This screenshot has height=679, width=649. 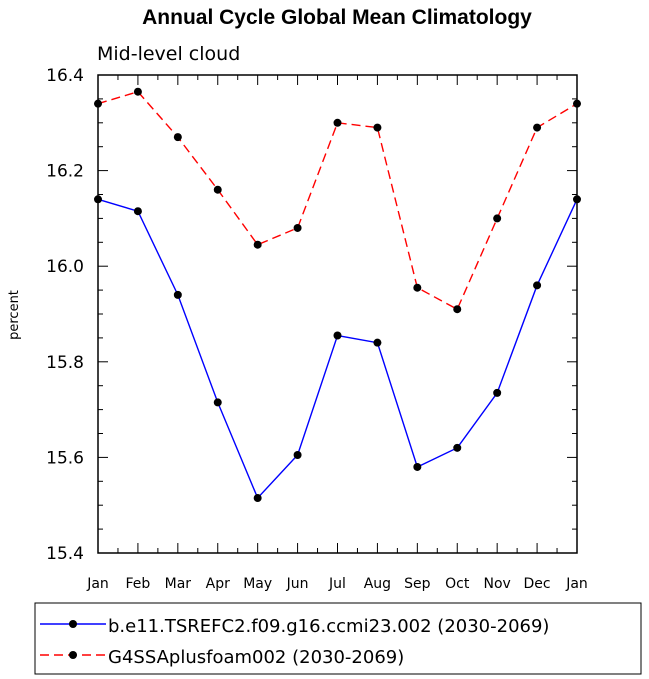 I want to click on x-tick-label: Dec, so click(x=537, y=584).